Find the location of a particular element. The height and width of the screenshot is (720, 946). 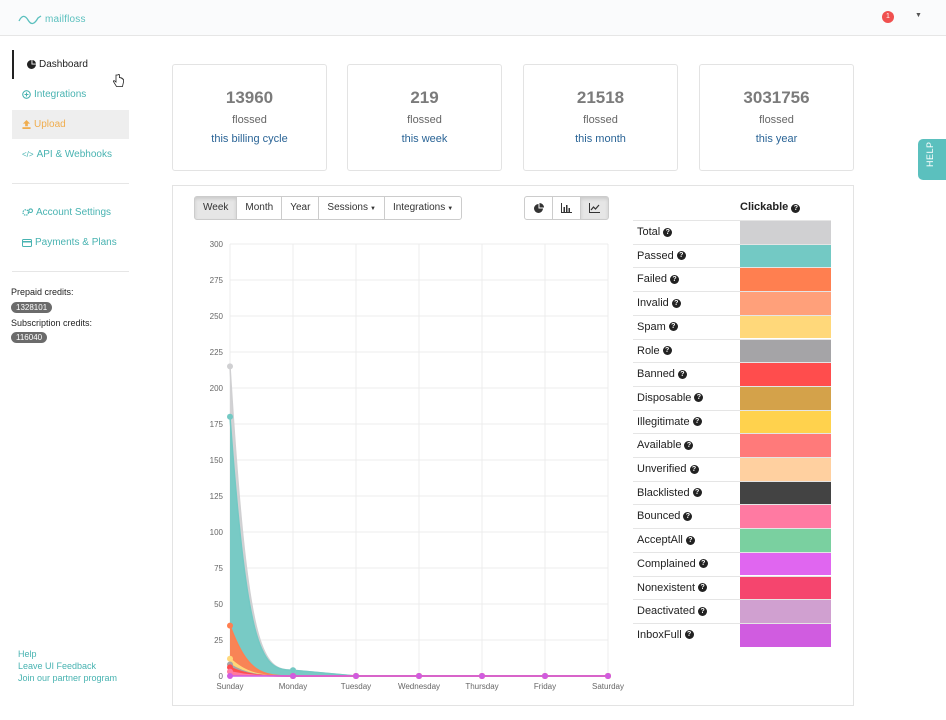

legend-row-acceptall: AcceptAll? is located at coordinates (732, 540).